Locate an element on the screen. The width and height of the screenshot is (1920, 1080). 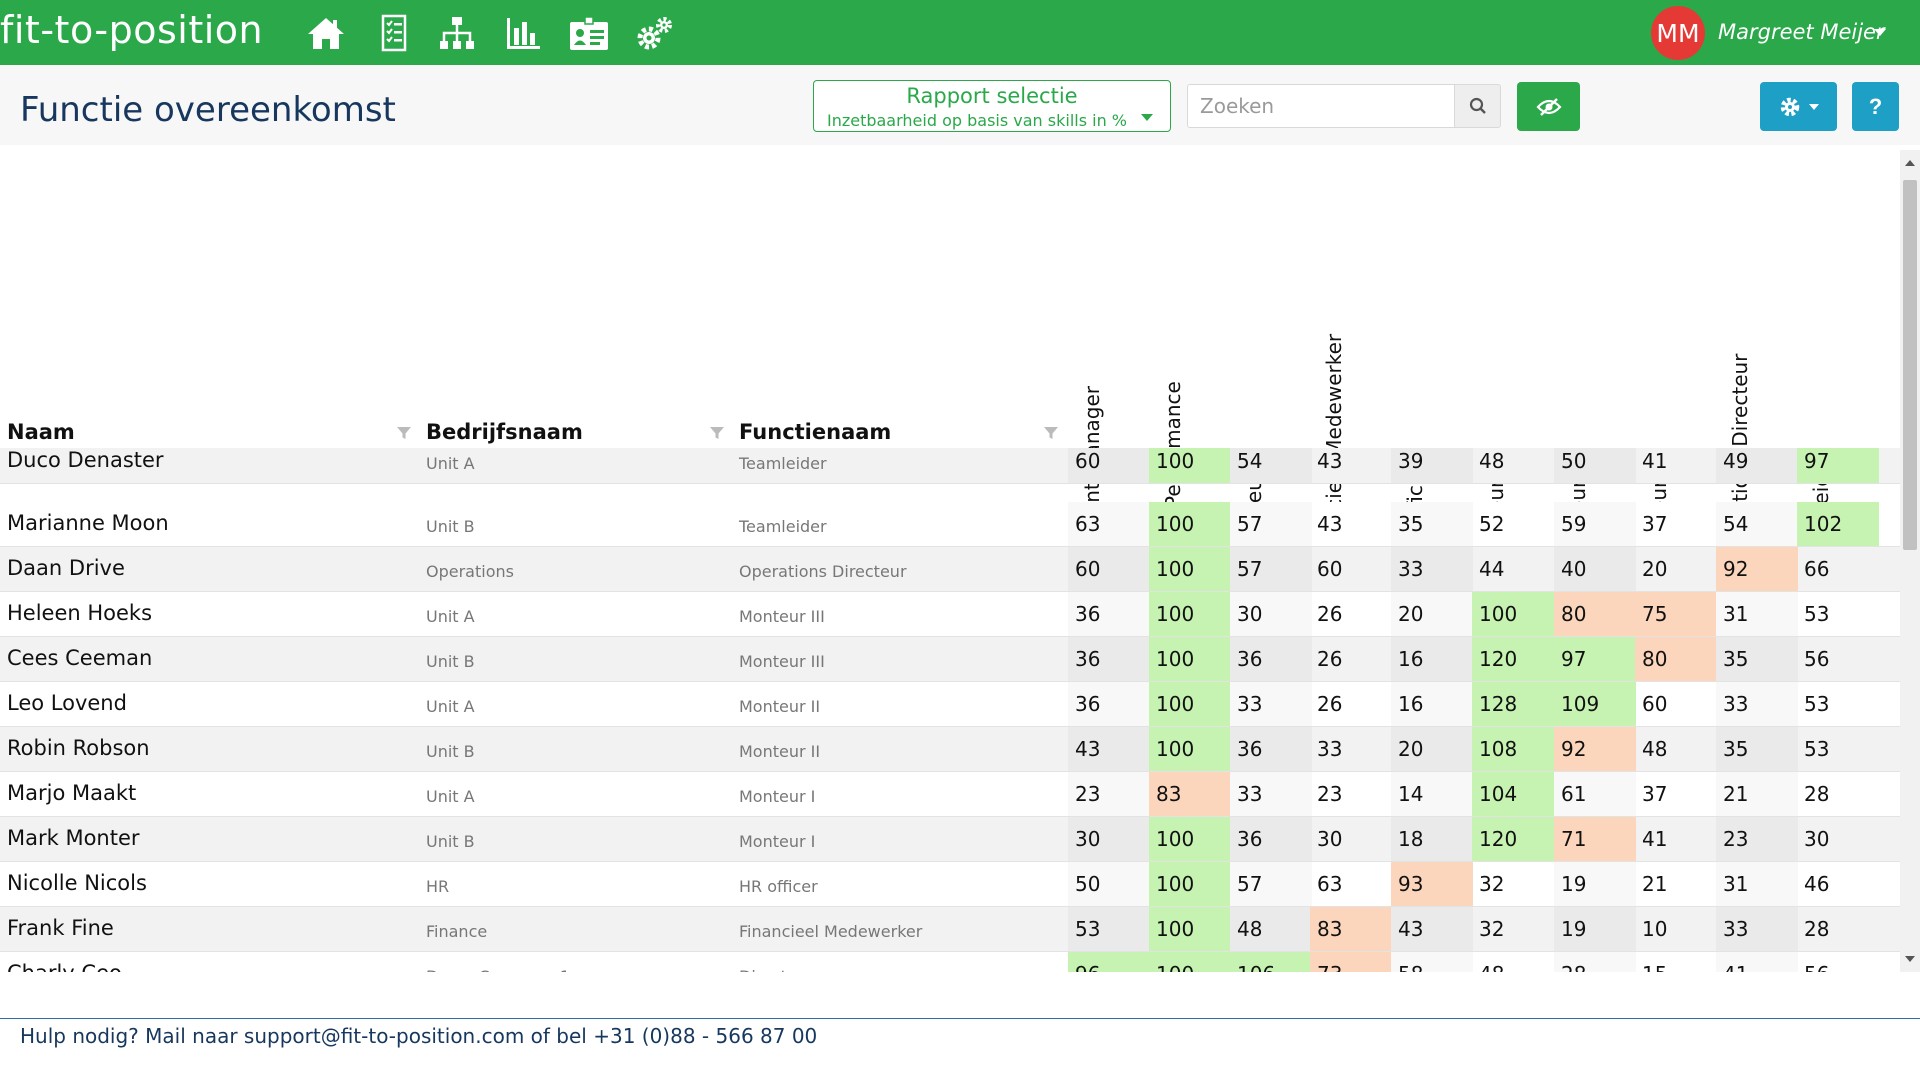
bar-chart-icon is located at coordinates (523, 33).